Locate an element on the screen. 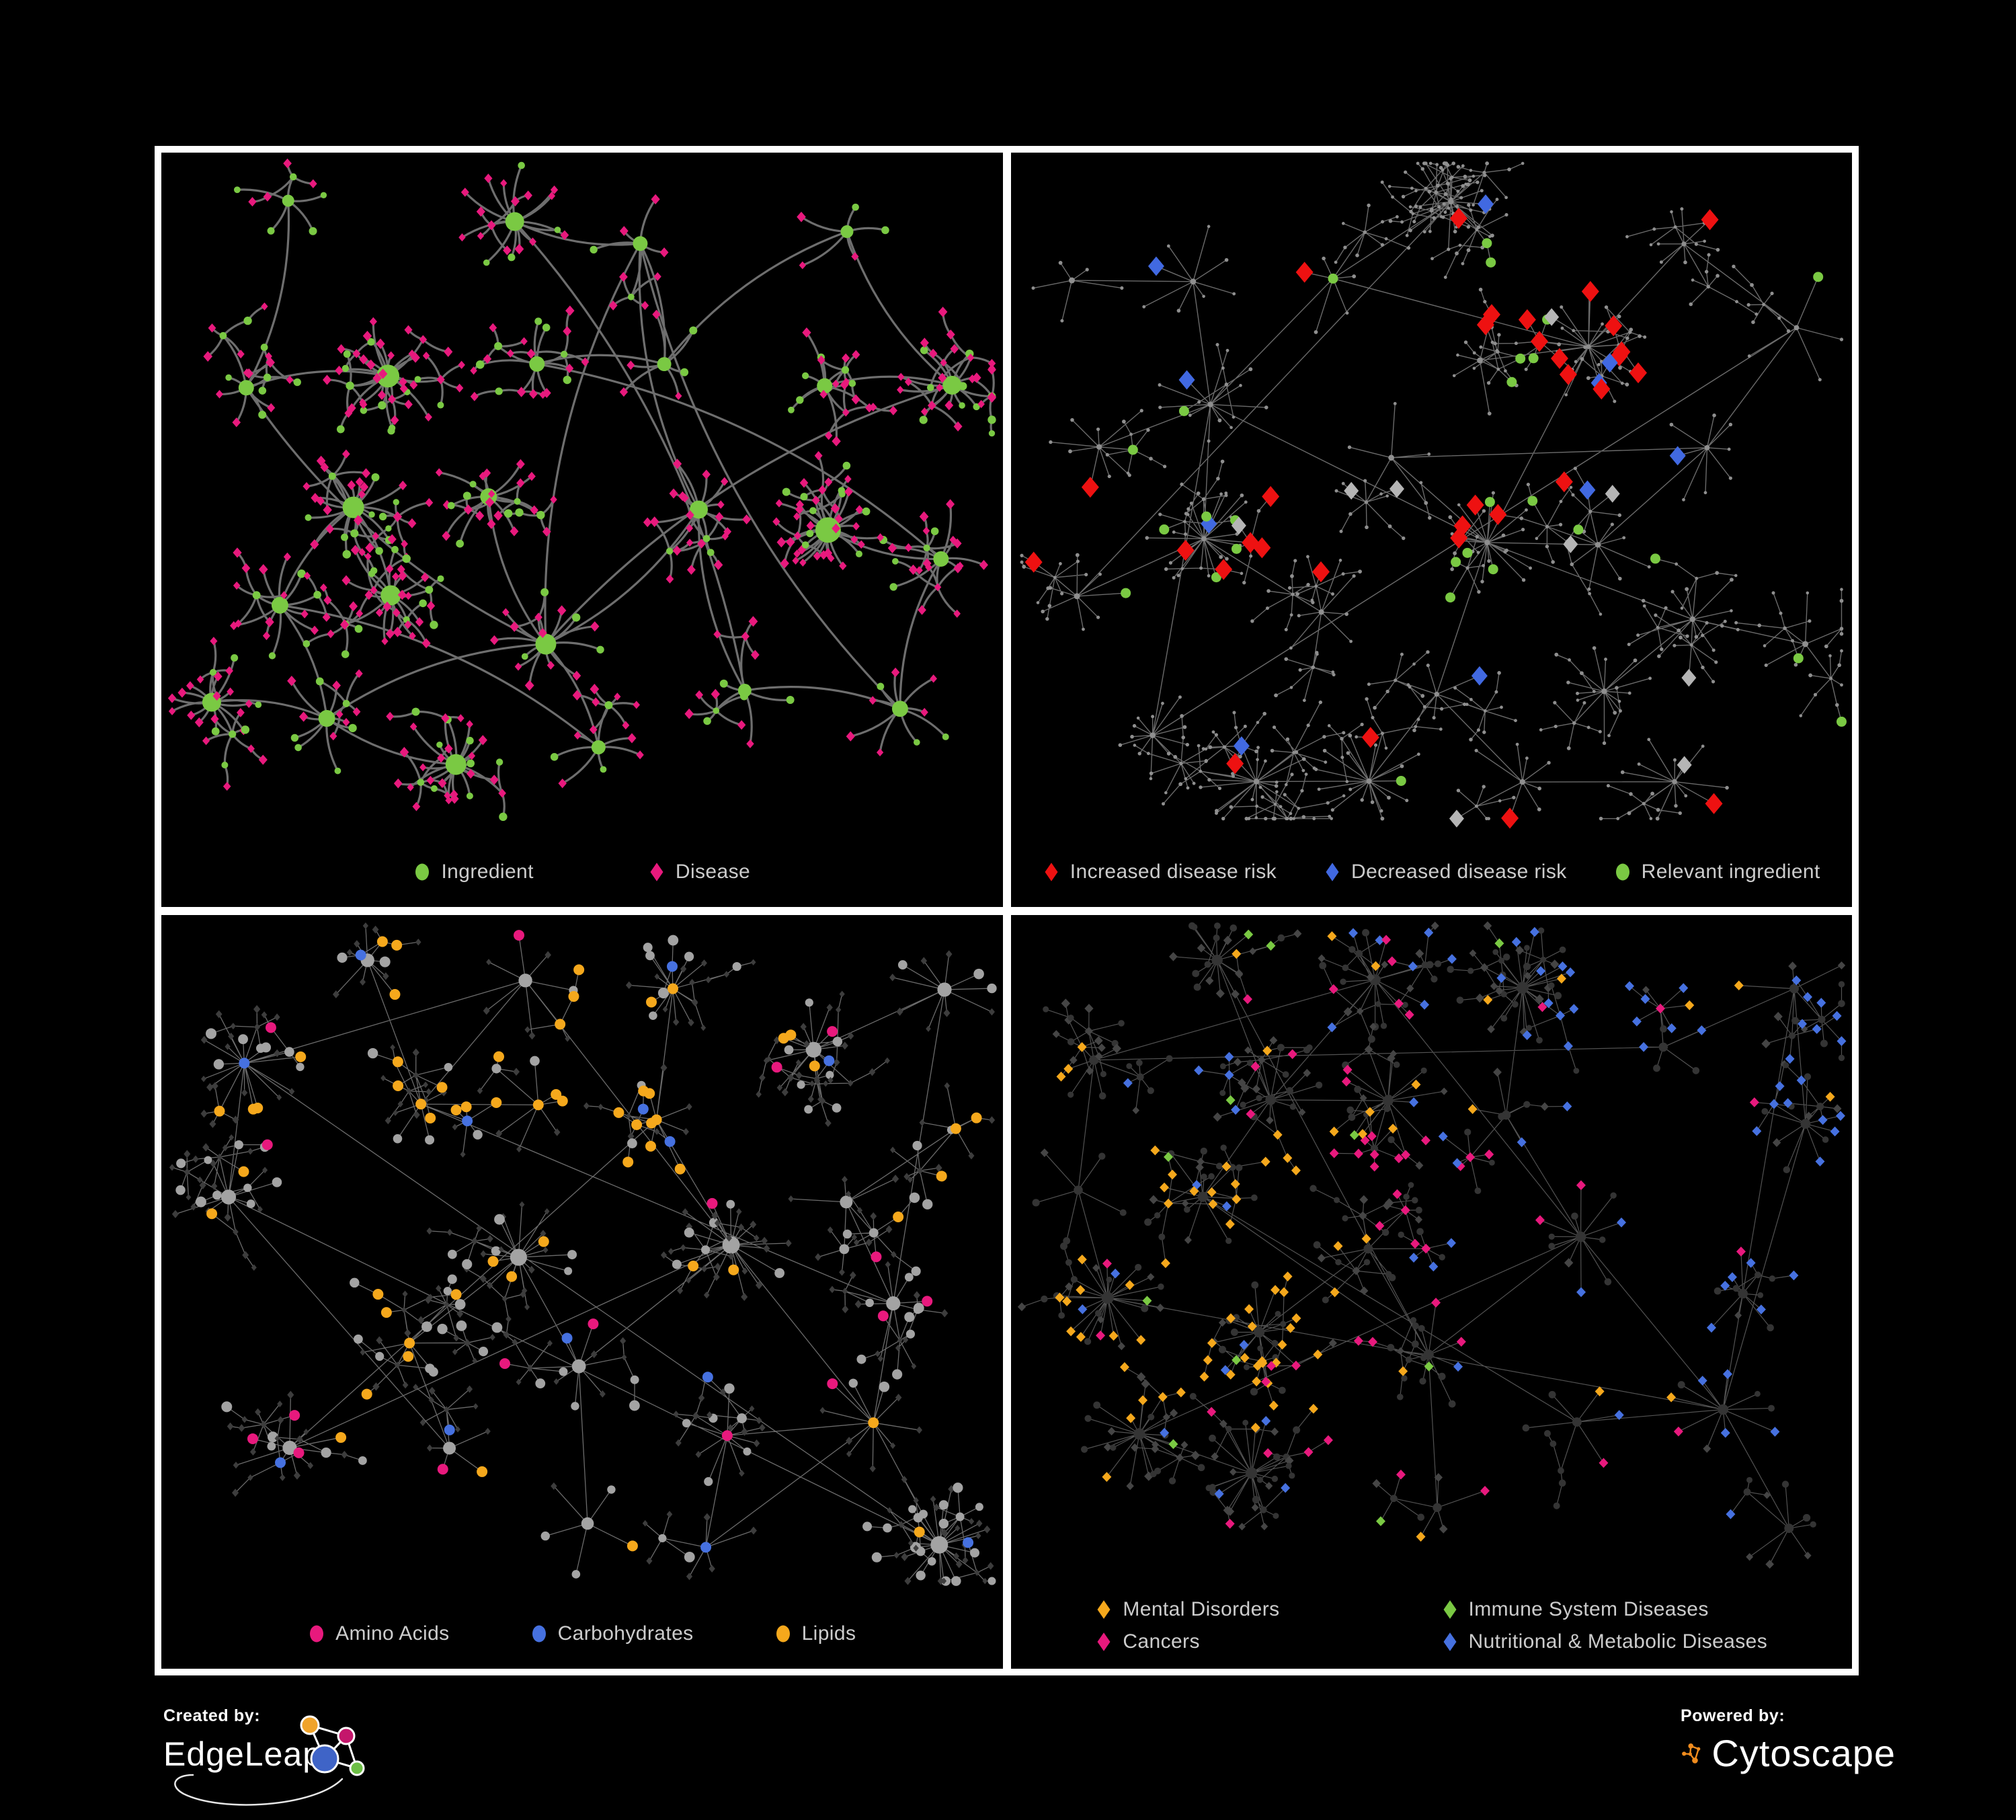 The image size is (2016, 1820). legend-label: Immune System Diseases is located at coordinates (1588, 1609).